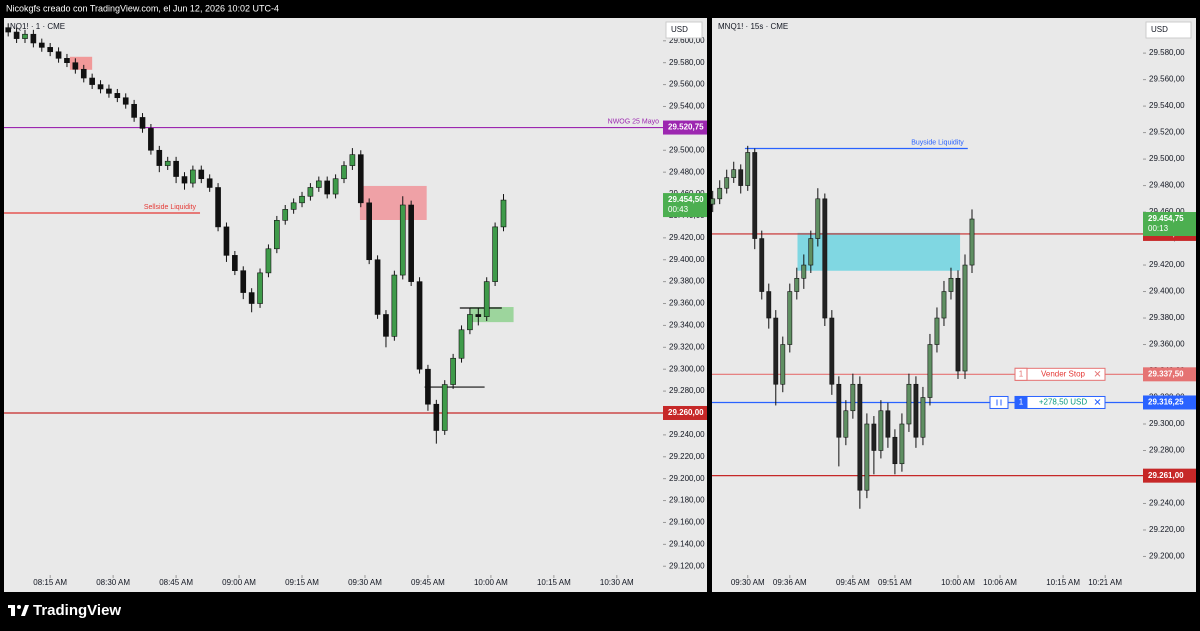 This screenshot has width=1200, height=631. Describe the element at coordinates (491, 582) in the screenshot. I see `x-tick-label: 10:00 AM` at that location.